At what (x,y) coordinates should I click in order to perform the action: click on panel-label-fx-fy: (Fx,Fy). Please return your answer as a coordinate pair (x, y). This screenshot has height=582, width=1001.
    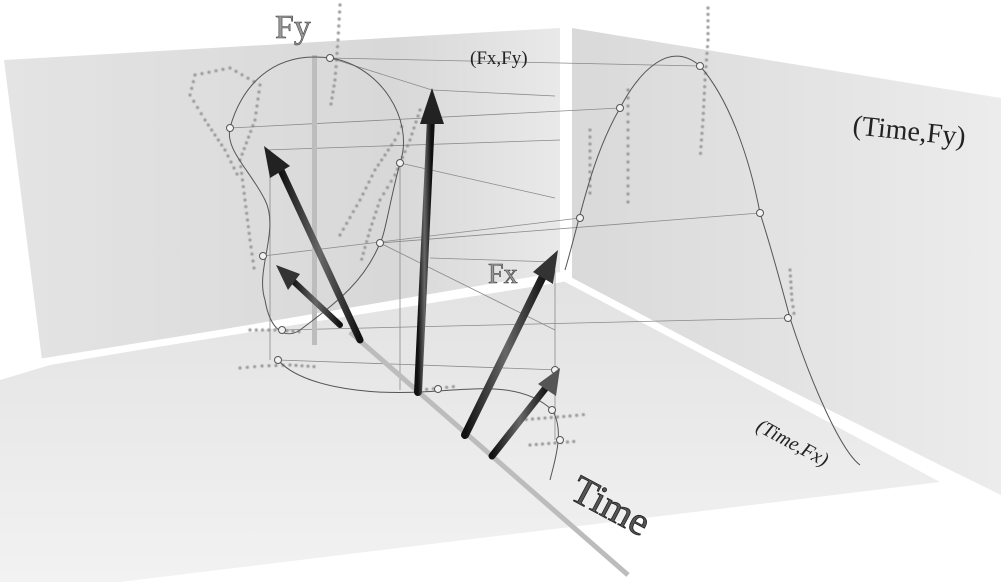
    Looking at the image, I should click on (499, 58).